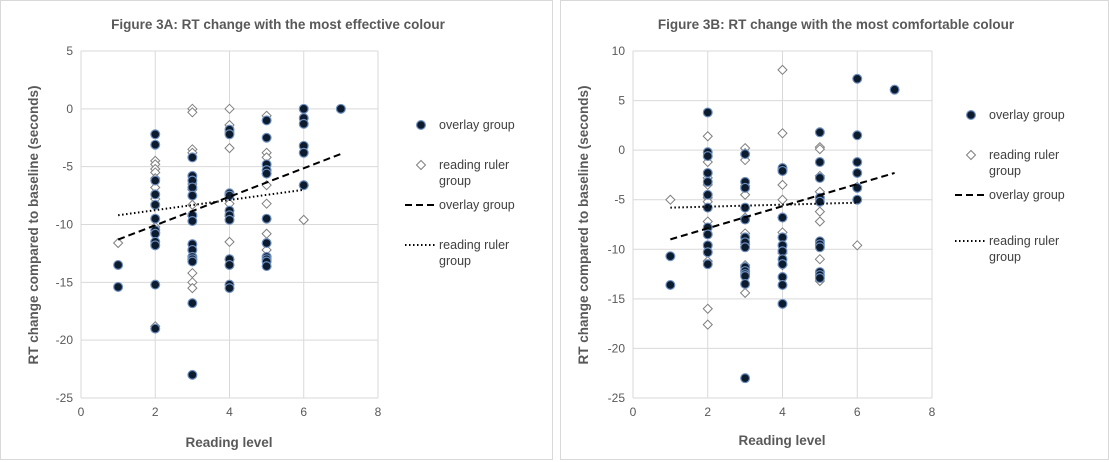  Describe the element at coordinates (617, 249) in the screenshot. I see `y-tick-label: -10` at that location.